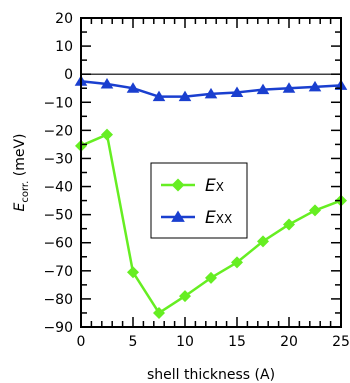 Image resolution: width=350 pixels, height=383 pixels. What do you see at coordinates (220, 187) in the screenshot?
I see `legend-label-sub: X` at bounding box center [220, 187].